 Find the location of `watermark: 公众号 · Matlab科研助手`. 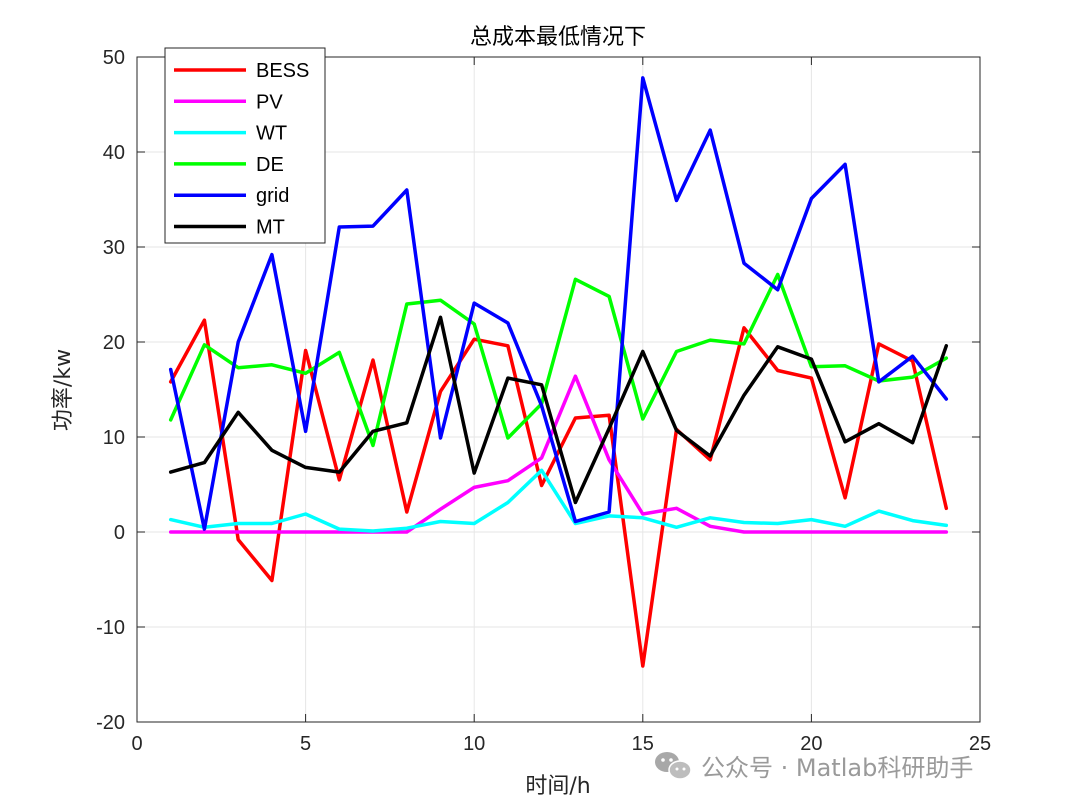

watermark: 公众号 · Matlab科研助手 is located at coordinates (814, 767).